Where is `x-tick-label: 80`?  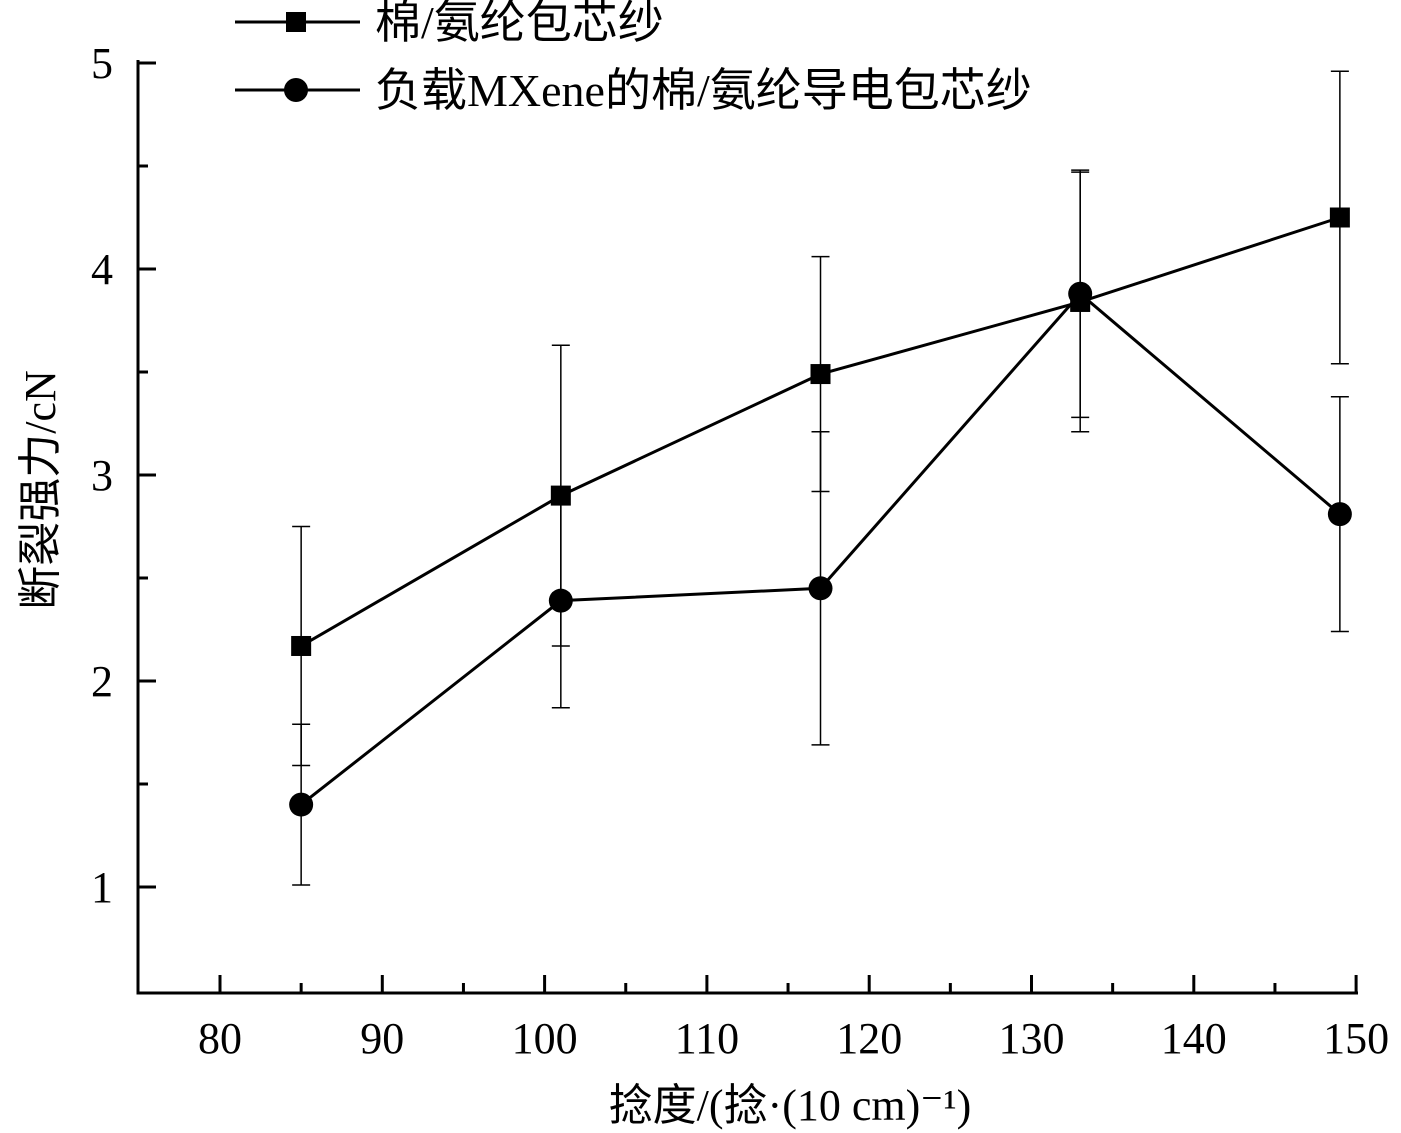
x-tick-label: 80 is located at coordinates (220, 1038).